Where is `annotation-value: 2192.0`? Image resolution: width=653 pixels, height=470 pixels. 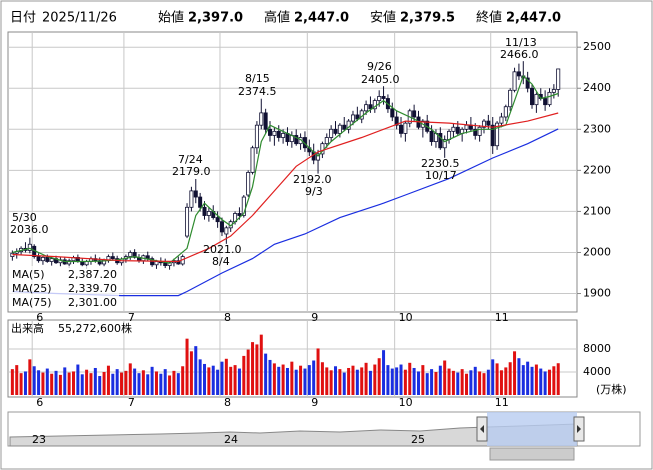
annotation-value: 2192.0 is located at coordinates (312, 179).